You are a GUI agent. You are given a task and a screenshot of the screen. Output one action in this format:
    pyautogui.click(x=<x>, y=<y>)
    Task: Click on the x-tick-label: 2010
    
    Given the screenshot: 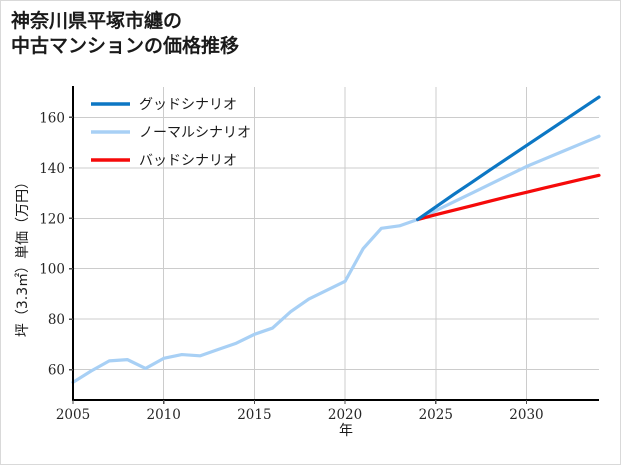 What is the action you would take?
    pyautogui.click(x=164, y=415)
    